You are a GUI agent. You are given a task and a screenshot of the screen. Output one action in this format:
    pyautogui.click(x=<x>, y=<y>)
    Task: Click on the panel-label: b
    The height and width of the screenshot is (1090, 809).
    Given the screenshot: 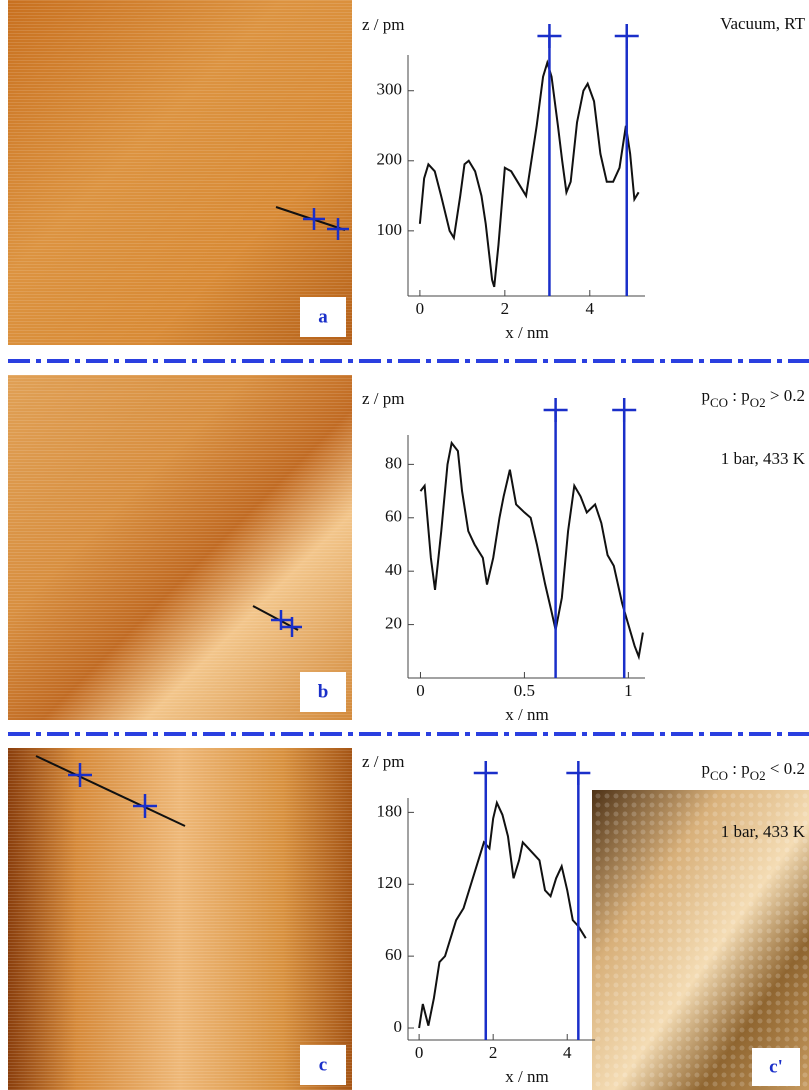 What is the action you would take?
    pyautogui.click(x=323, y=691)
    